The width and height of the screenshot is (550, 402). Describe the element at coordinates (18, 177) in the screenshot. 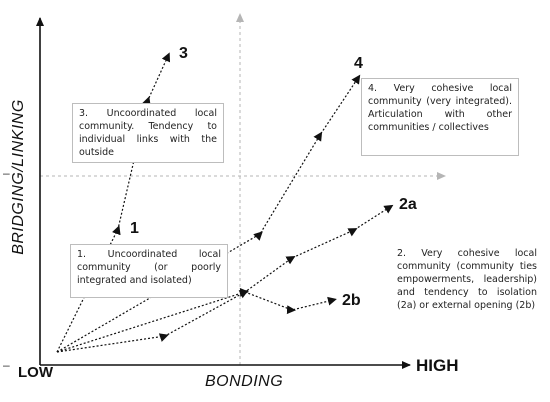

I see `y-axis-label: BRIDGING/LINKING` at that location.